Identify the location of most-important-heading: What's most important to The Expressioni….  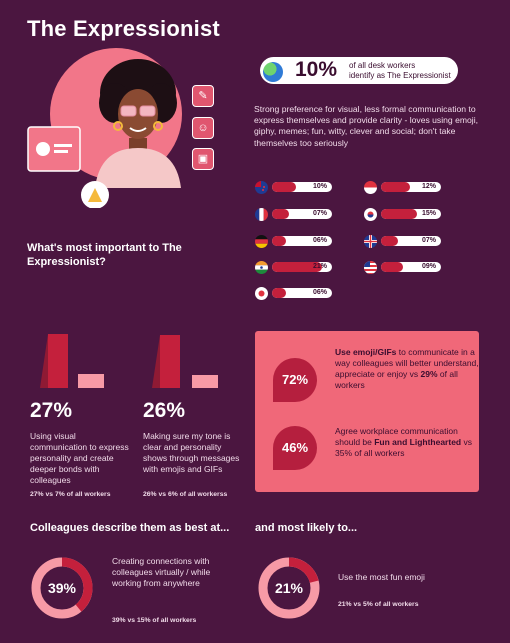
(104, 255).